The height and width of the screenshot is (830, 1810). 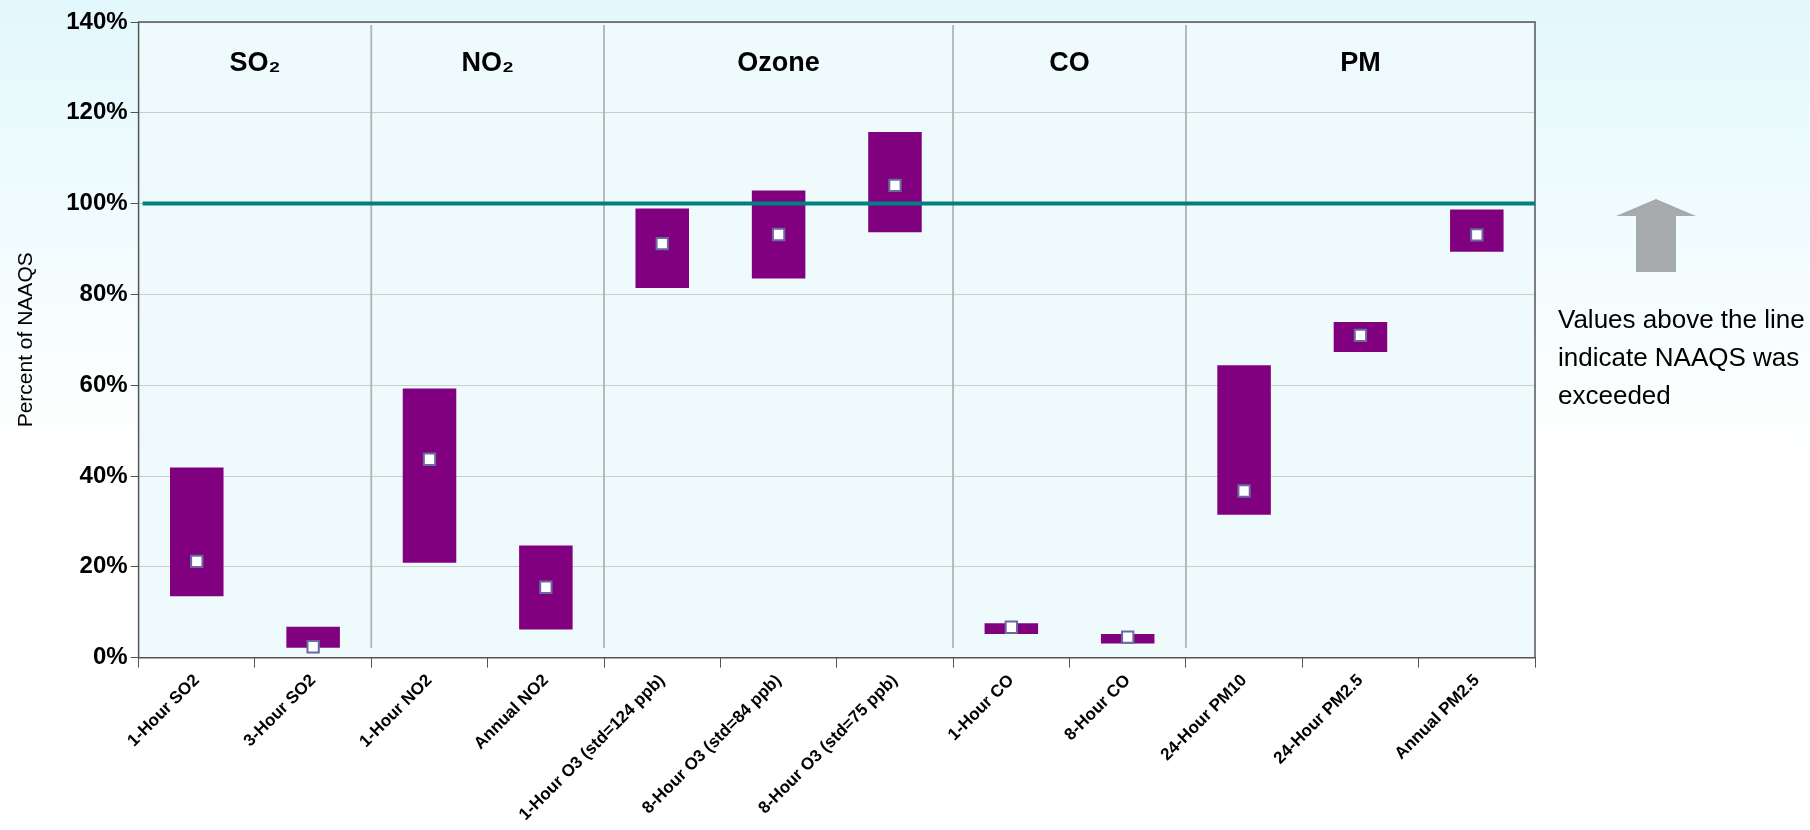 What do you see at coordinates (110, 656) in the screenshot?
I see `y-tick-label: 0%` at bounding box center [110, 656].